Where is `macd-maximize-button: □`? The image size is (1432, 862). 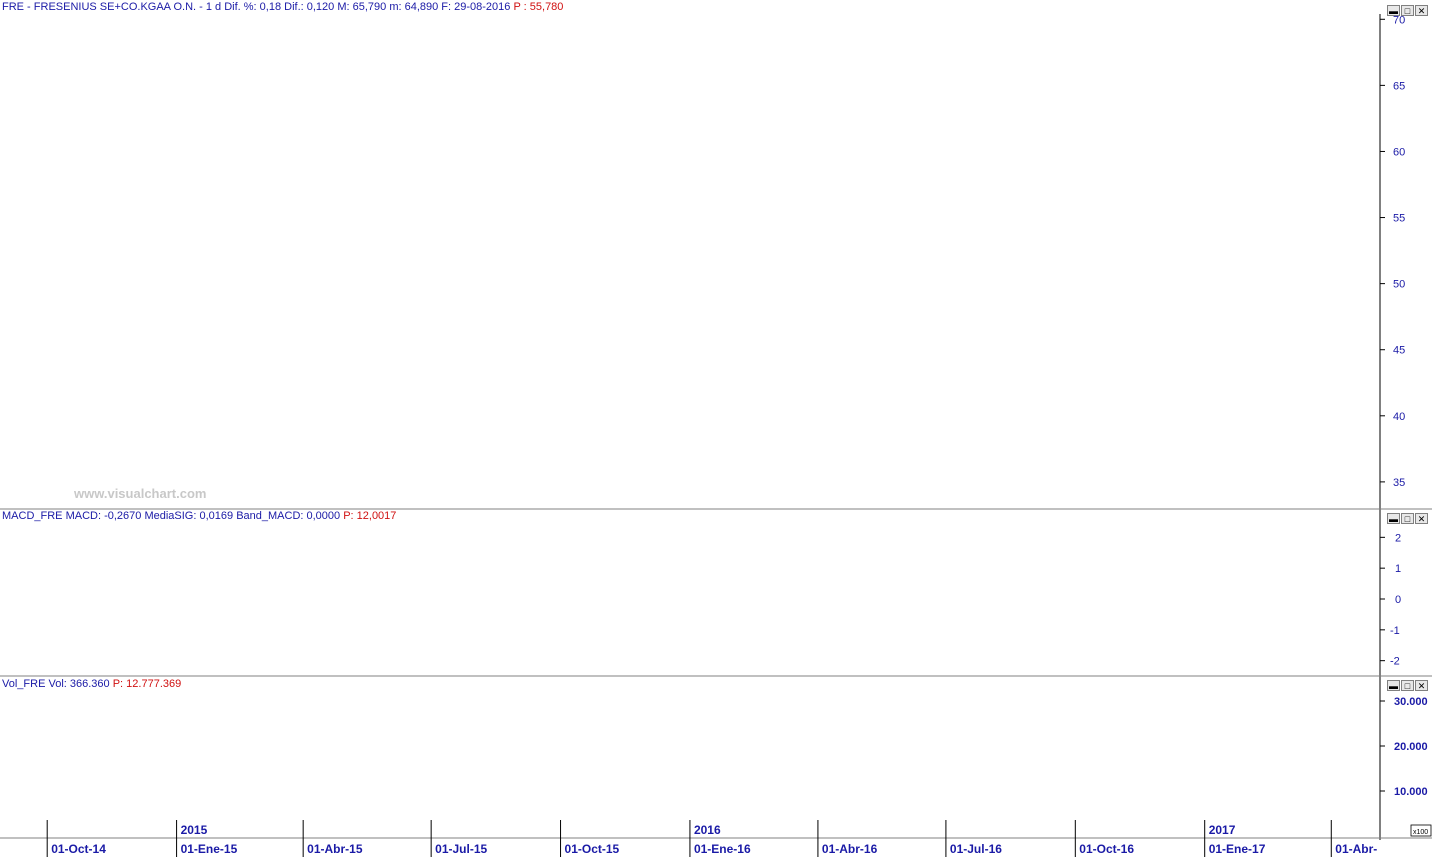 macd-maximize-button: □ is located at coordinates (1407, 518).